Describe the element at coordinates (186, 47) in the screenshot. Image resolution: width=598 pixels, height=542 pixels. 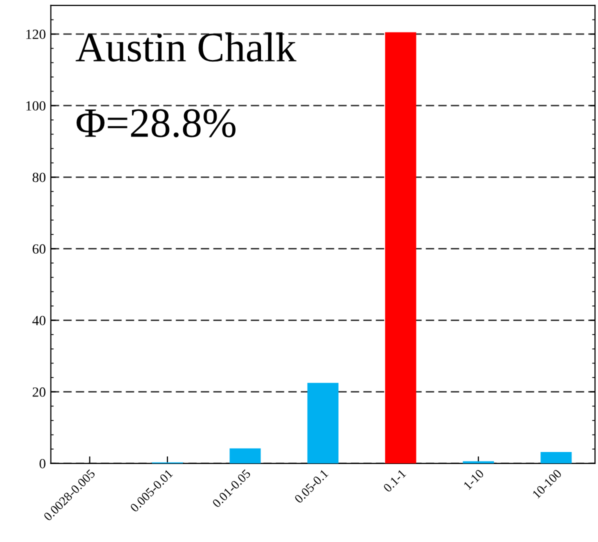
I see `annotation: Austin Chalk` at that location.